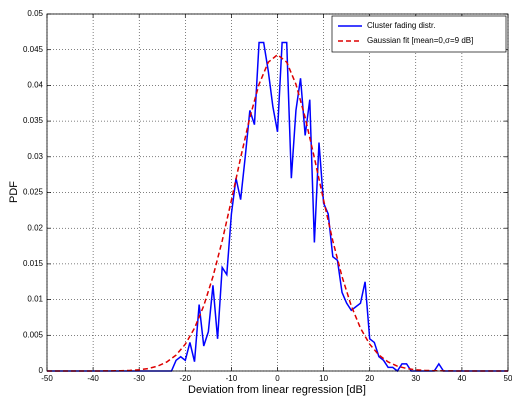  Describe the element at coordinates (33, 192) in the screenshot. I see `y-tick-label: 0.025` at that location.